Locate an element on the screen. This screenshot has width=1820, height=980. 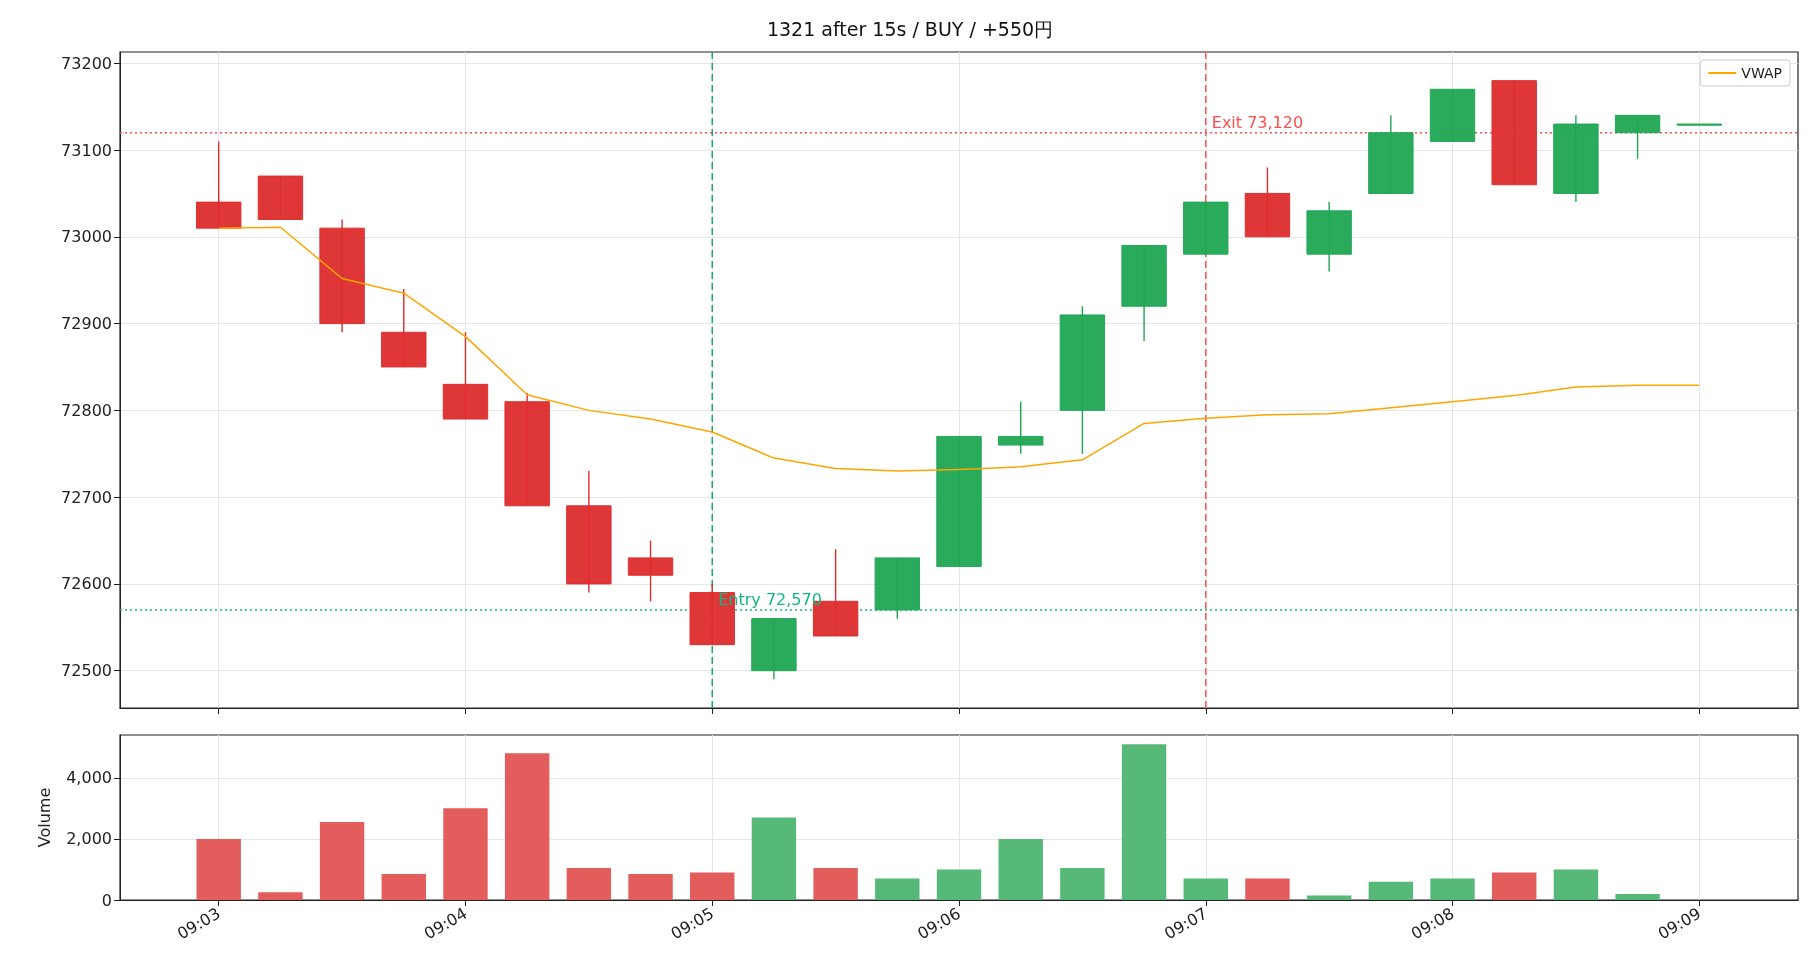
y-tick-label: 73100 is located at coordinates (86, 150).